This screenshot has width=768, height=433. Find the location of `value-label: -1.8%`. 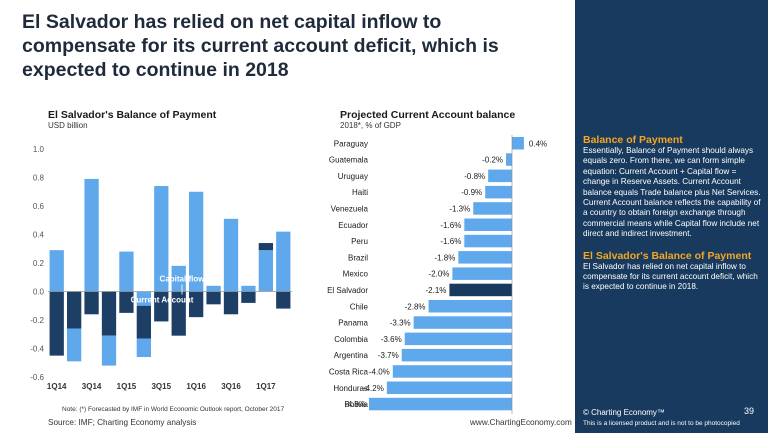

value-label: -1.8% is located at coordinates (444, 257).